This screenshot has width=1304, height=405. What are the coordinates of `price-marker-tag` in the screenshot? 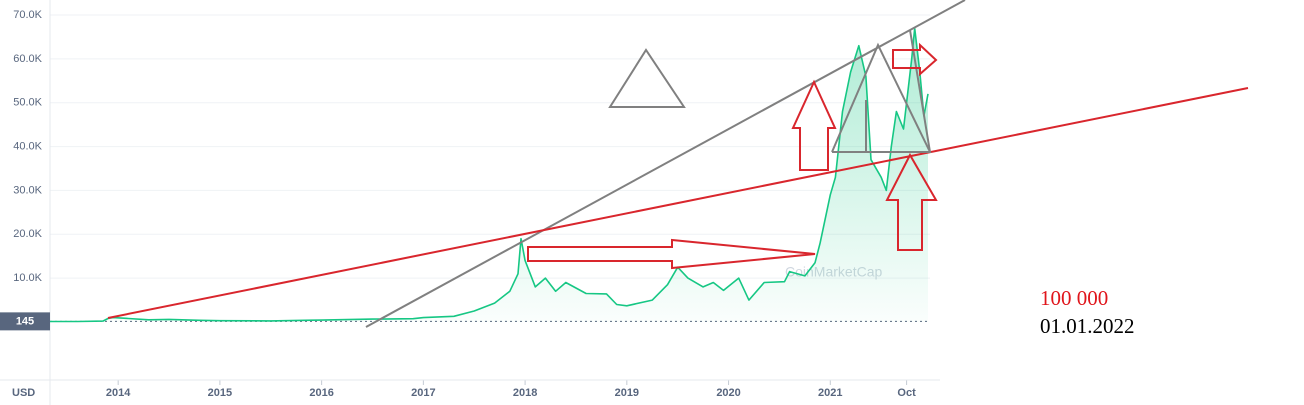 It's located at (25, 321).